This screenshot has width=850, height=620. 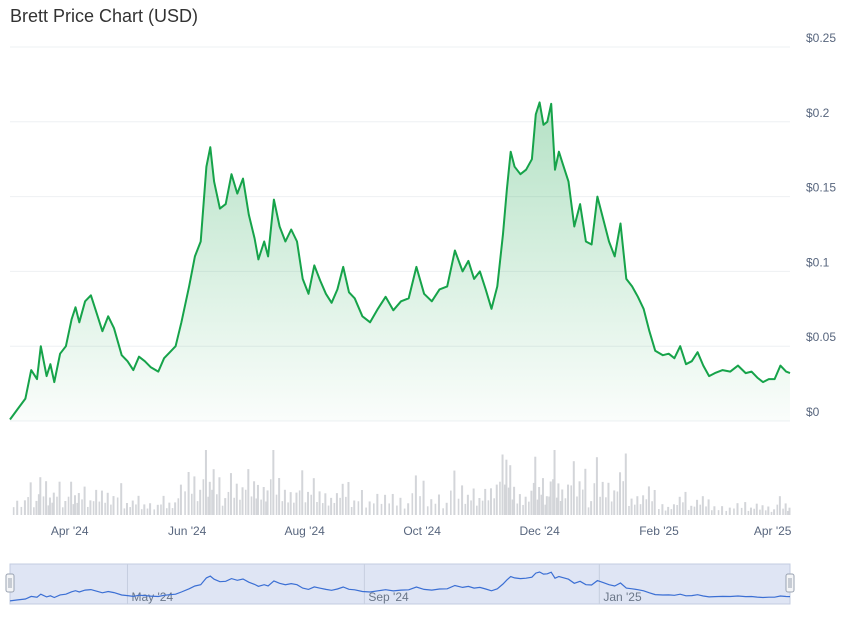 What do you see at coordinates (773, 531) in the screenshot?
I see `x-tick-label: Apr '25` at bounding box center [773, 531].